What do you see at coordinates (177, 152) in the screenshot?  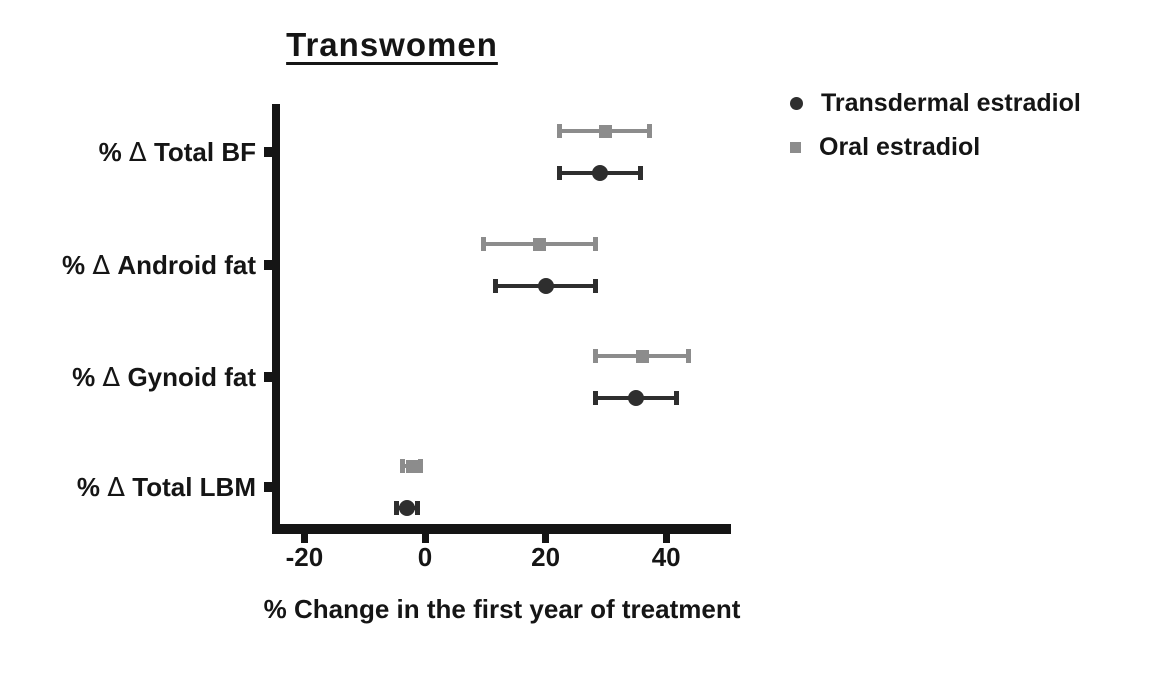 I see `y-category-label: % Δ Total BF` at bounding box center [177, 152].